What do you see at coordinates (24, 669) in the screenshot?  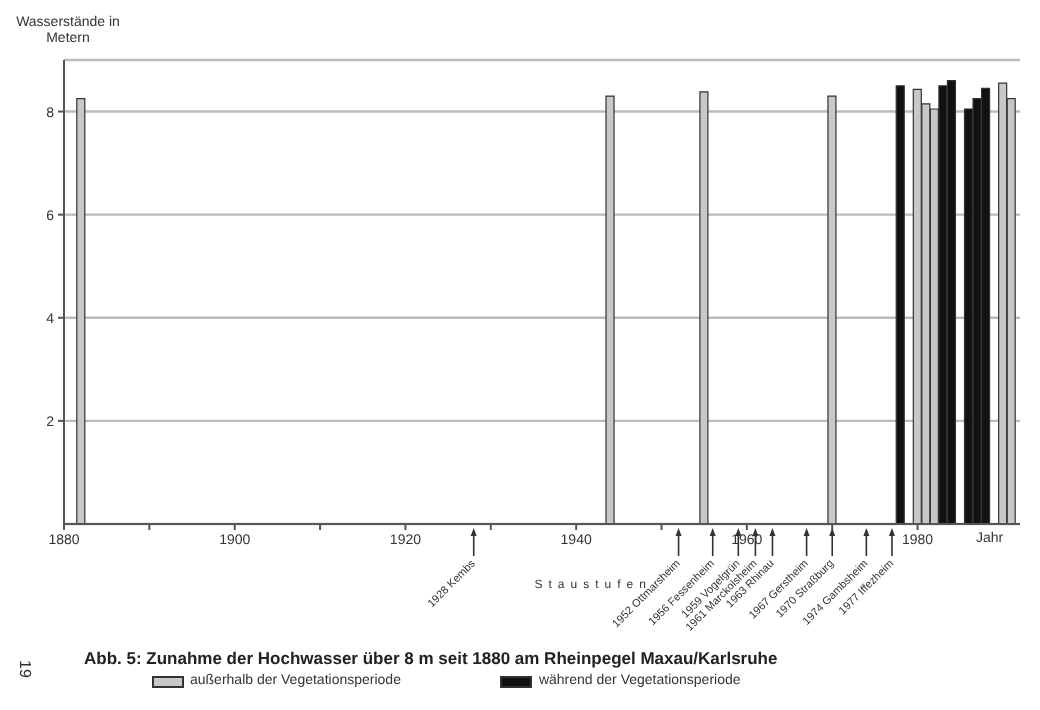 I see `text: 19` at bounding box center [24, 669].